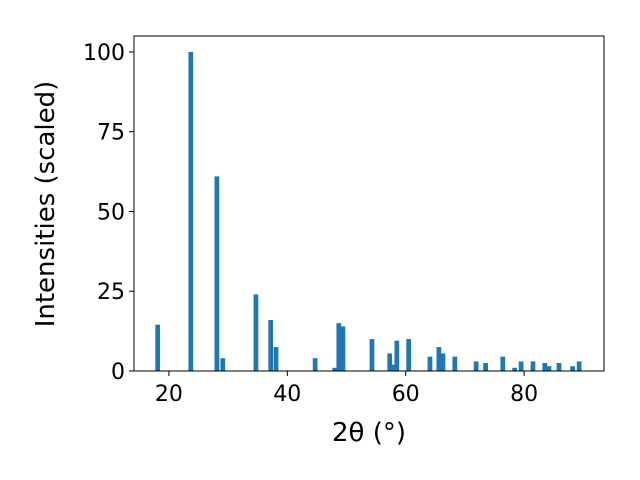 The height and width of the screenshot is (480, 640). What do you see at coordinates (118, 372) in the screenshot?
I see `y-tick-label: 0` at bounding box center [118, 372].